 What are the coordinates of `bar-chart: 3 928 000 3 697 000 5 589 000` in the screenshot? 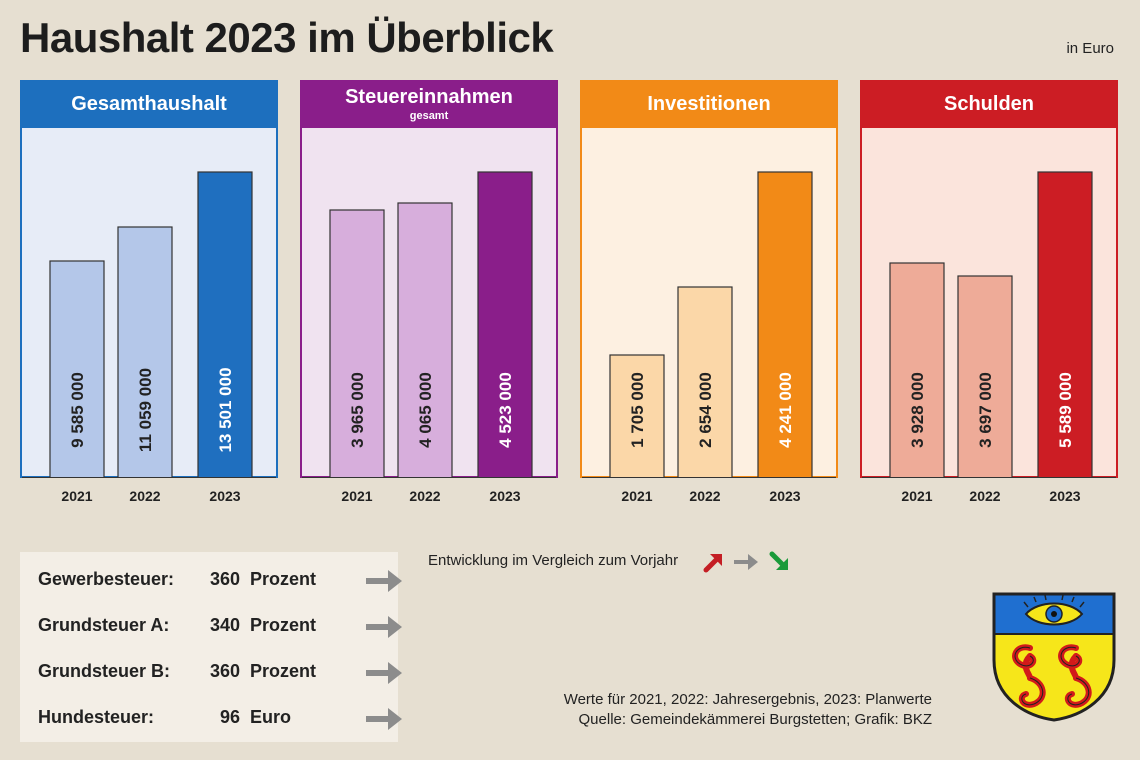 It's located at (989, 324).